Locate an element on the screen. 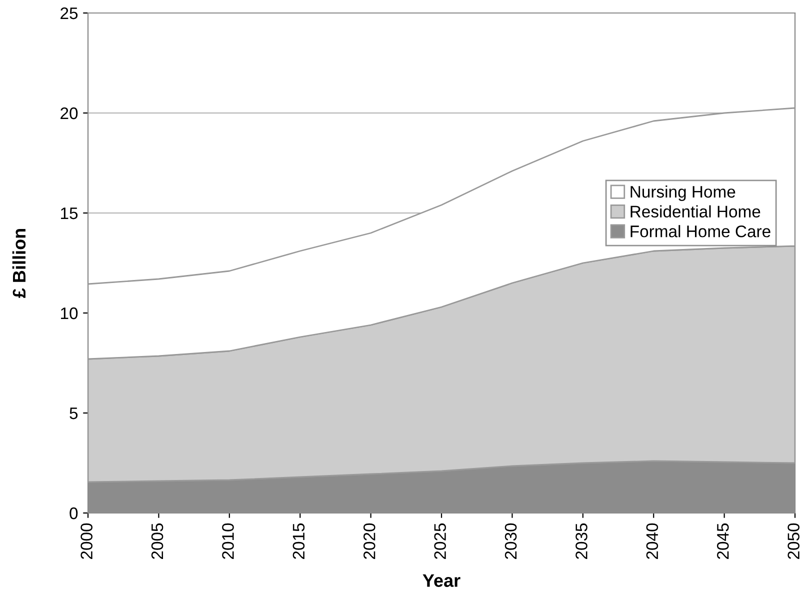 This screenshot has height=607, width=803. y-tick-label: 25 is located at coordinates (69, 13).